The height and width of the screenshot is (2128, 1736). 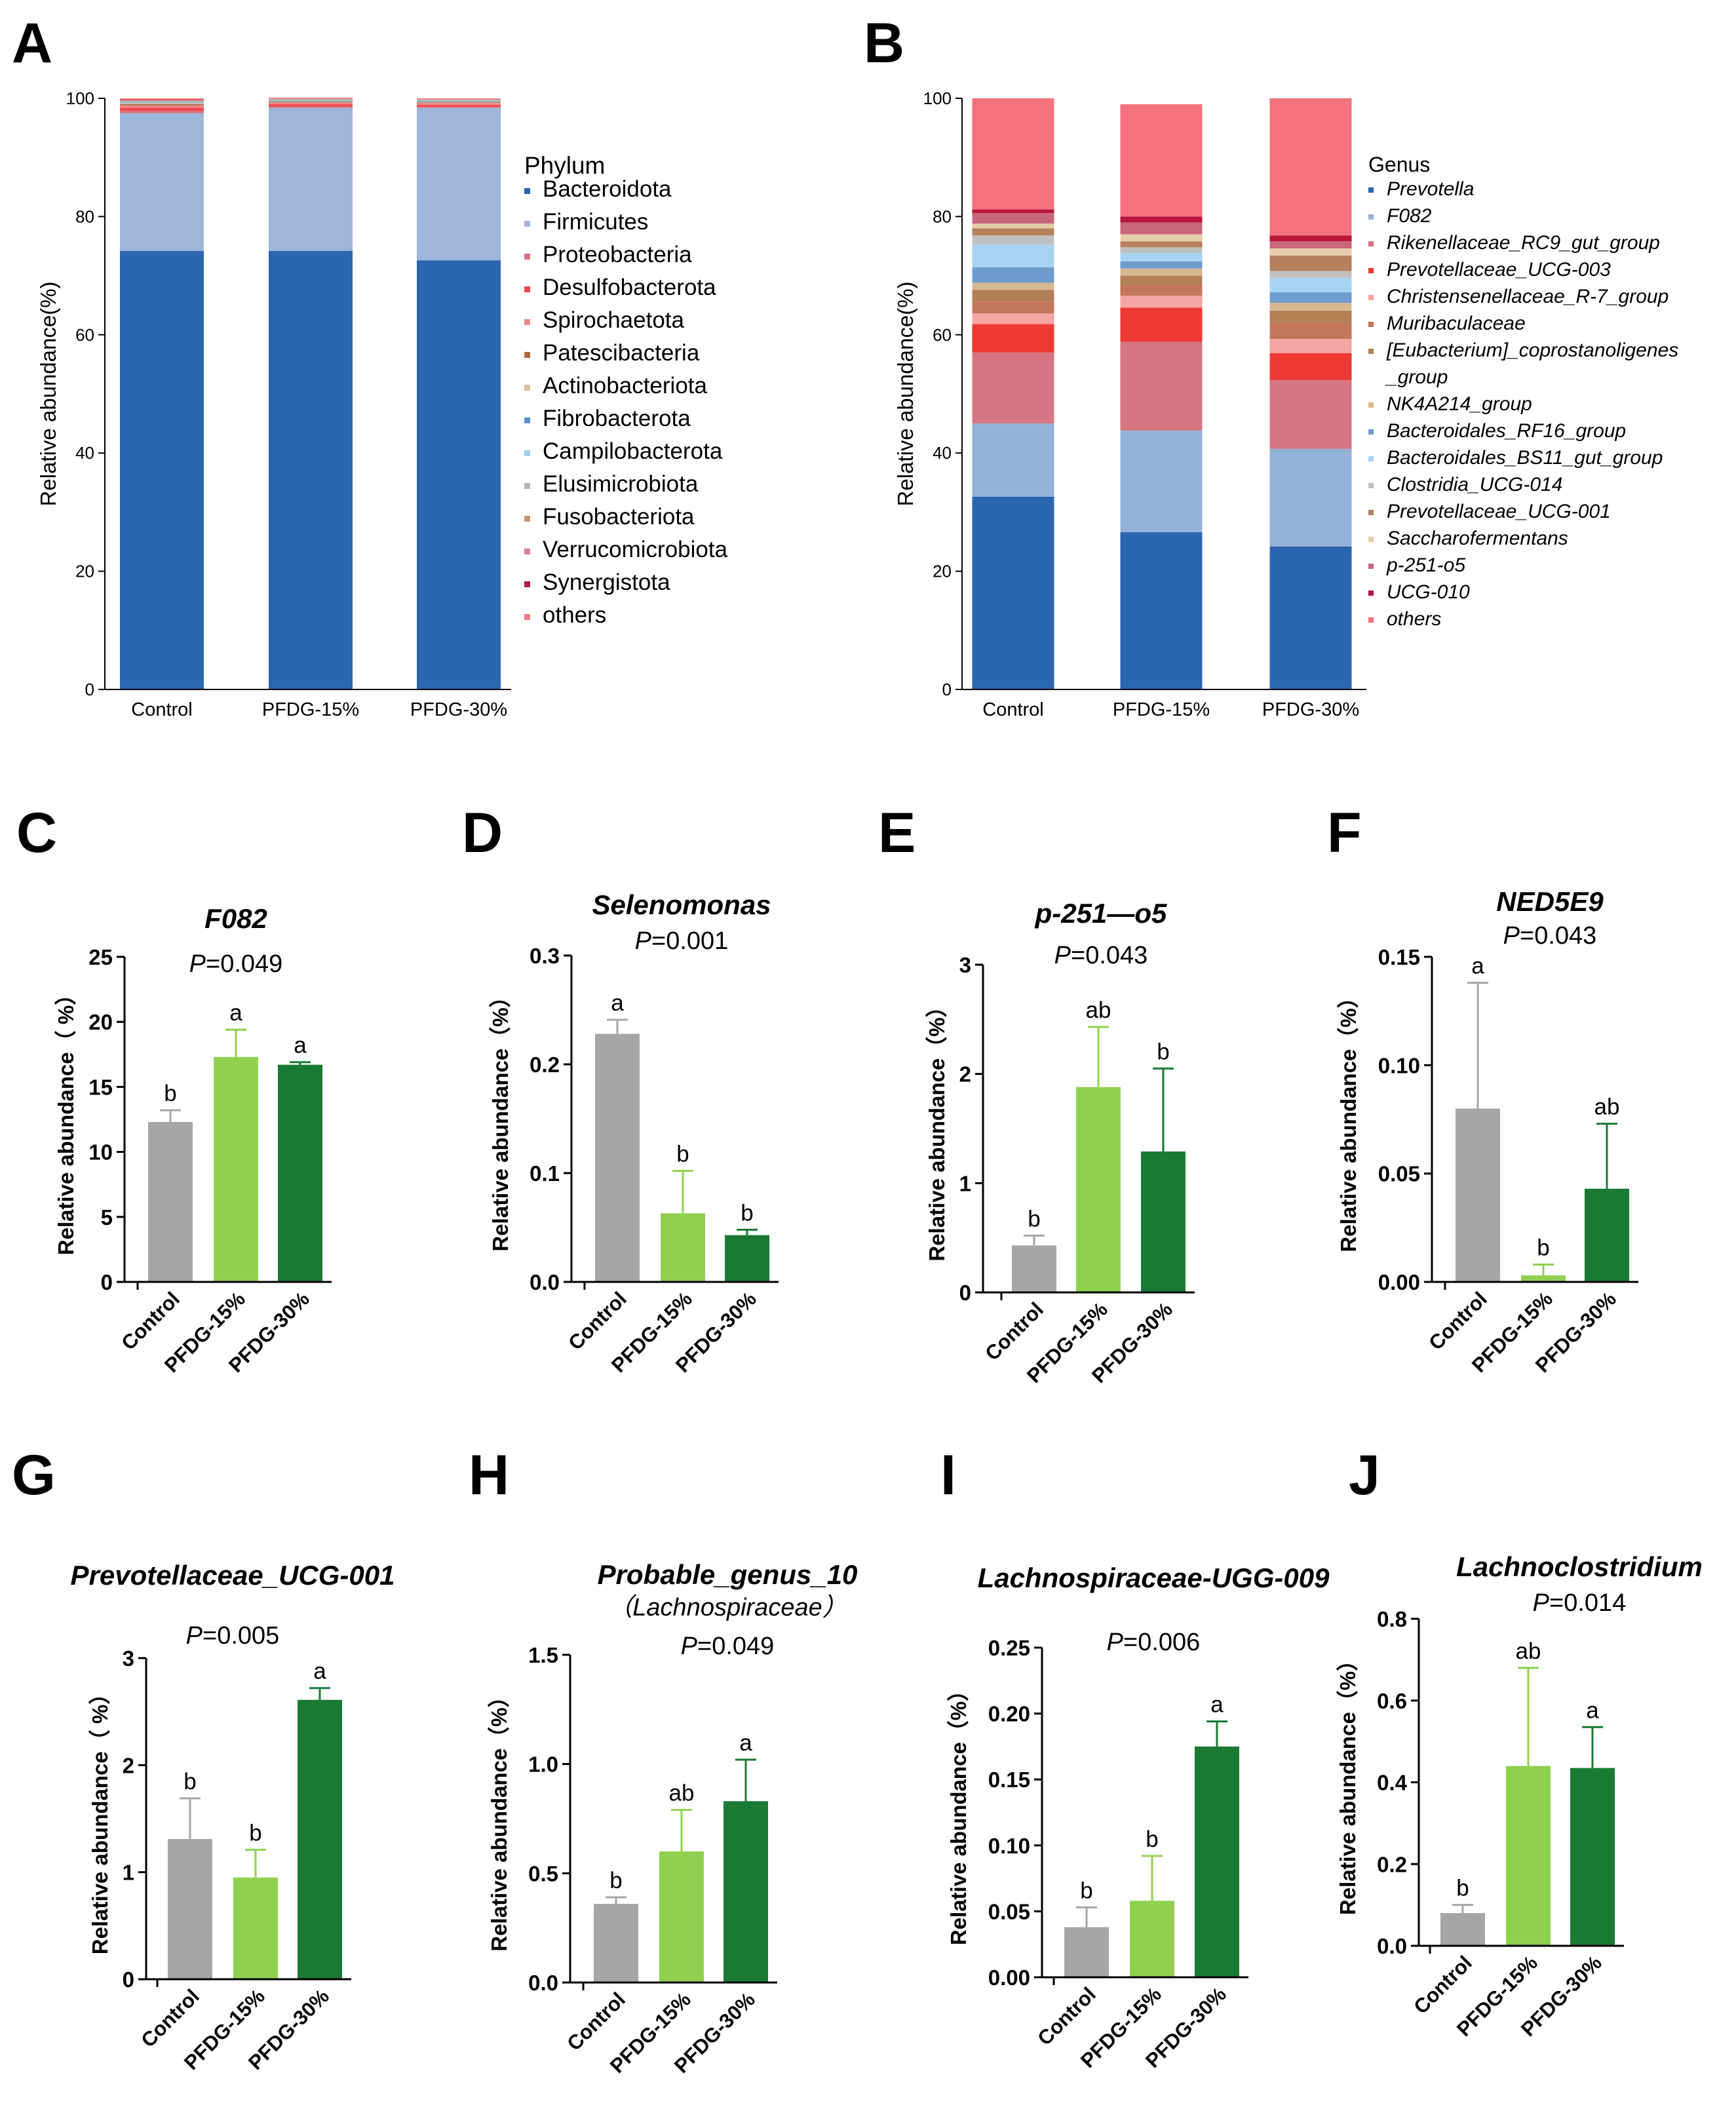 What do you see at coordinates (1506, 431) in the screenshot?
I see `legend-label: Bacteroidales_RF16_group` at bounding box center [1506, 431].